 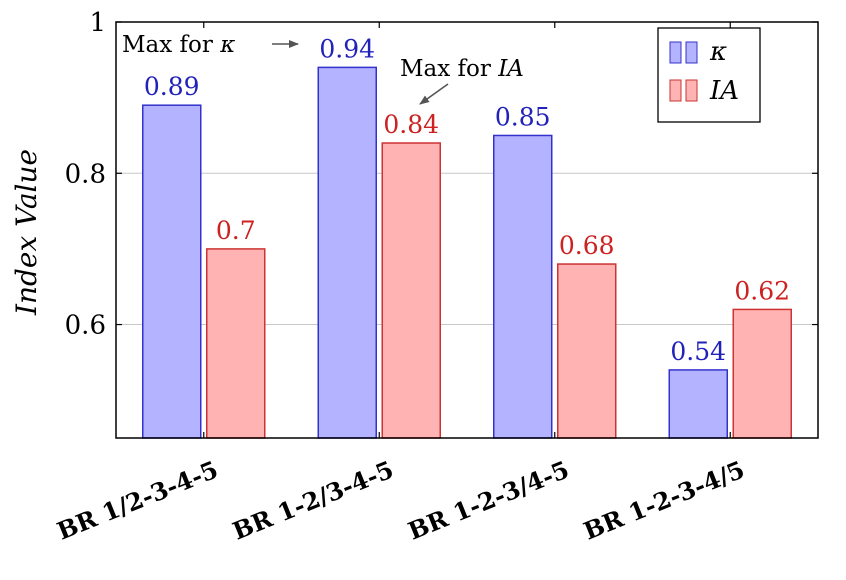 What do you see at coordinates (510, 69) in the screenshot?
I see `annotation-max-ia-symbol: IA` at bounding box center [510, 69].